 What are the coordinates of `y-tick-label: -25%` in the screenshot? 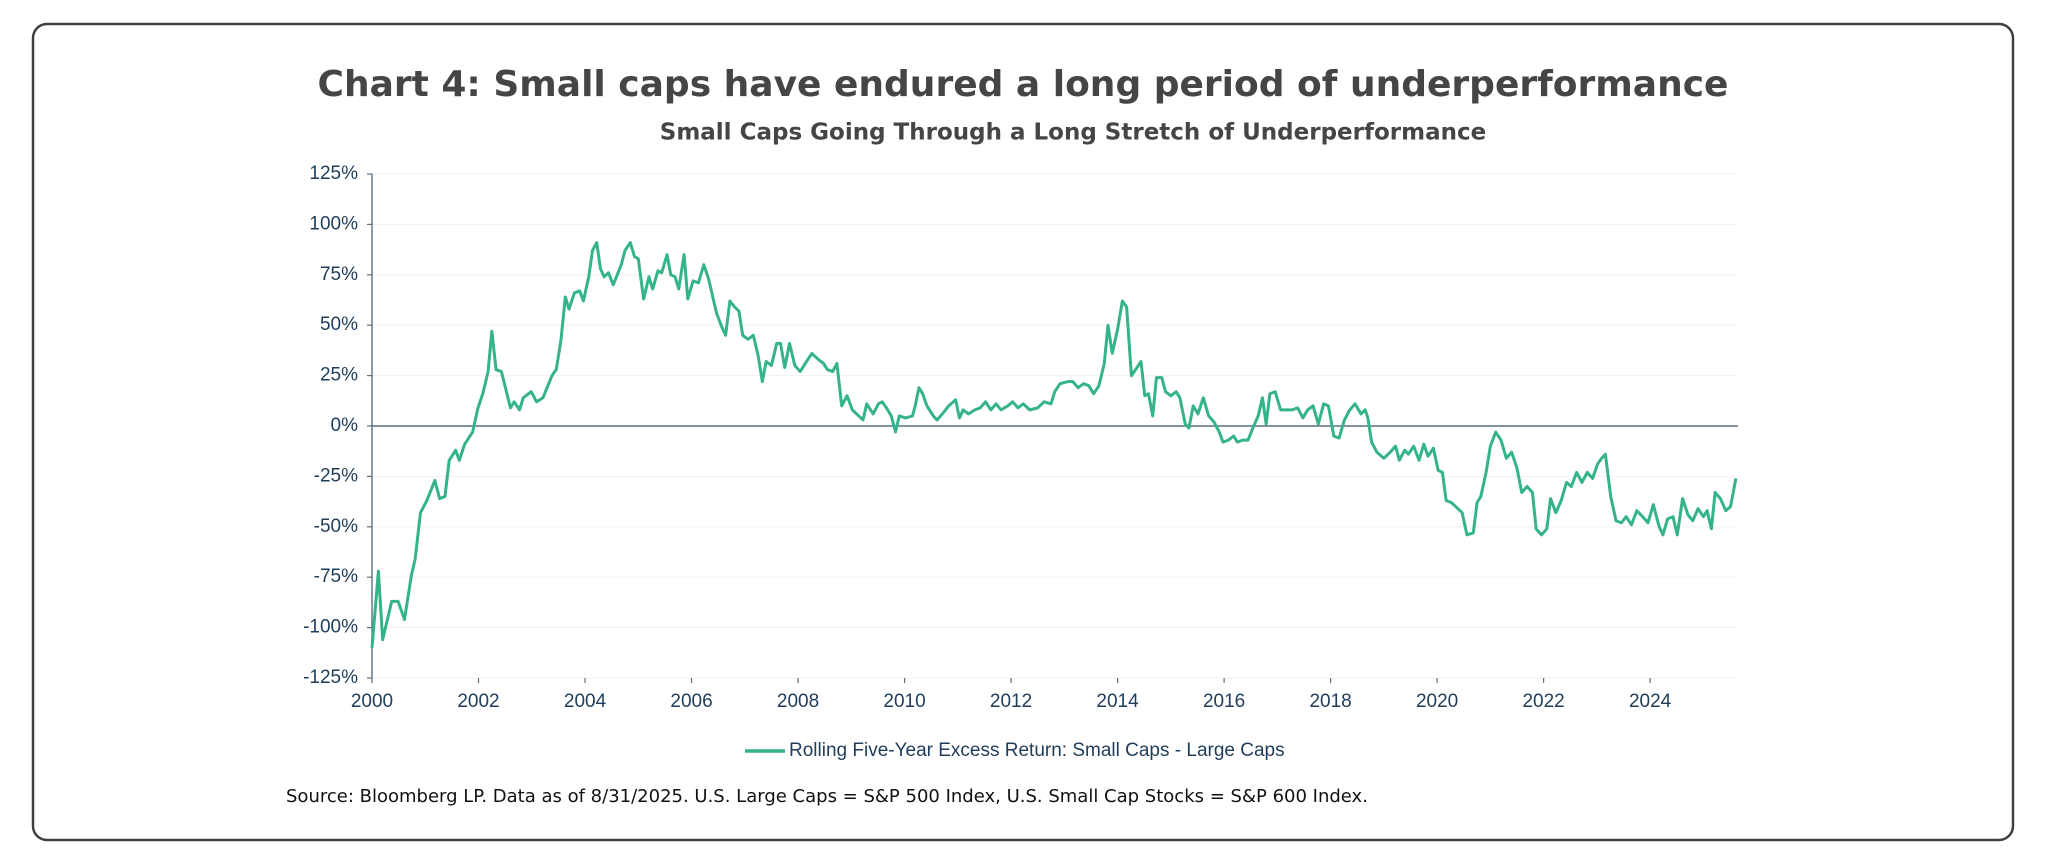 It's located at (336, 475).